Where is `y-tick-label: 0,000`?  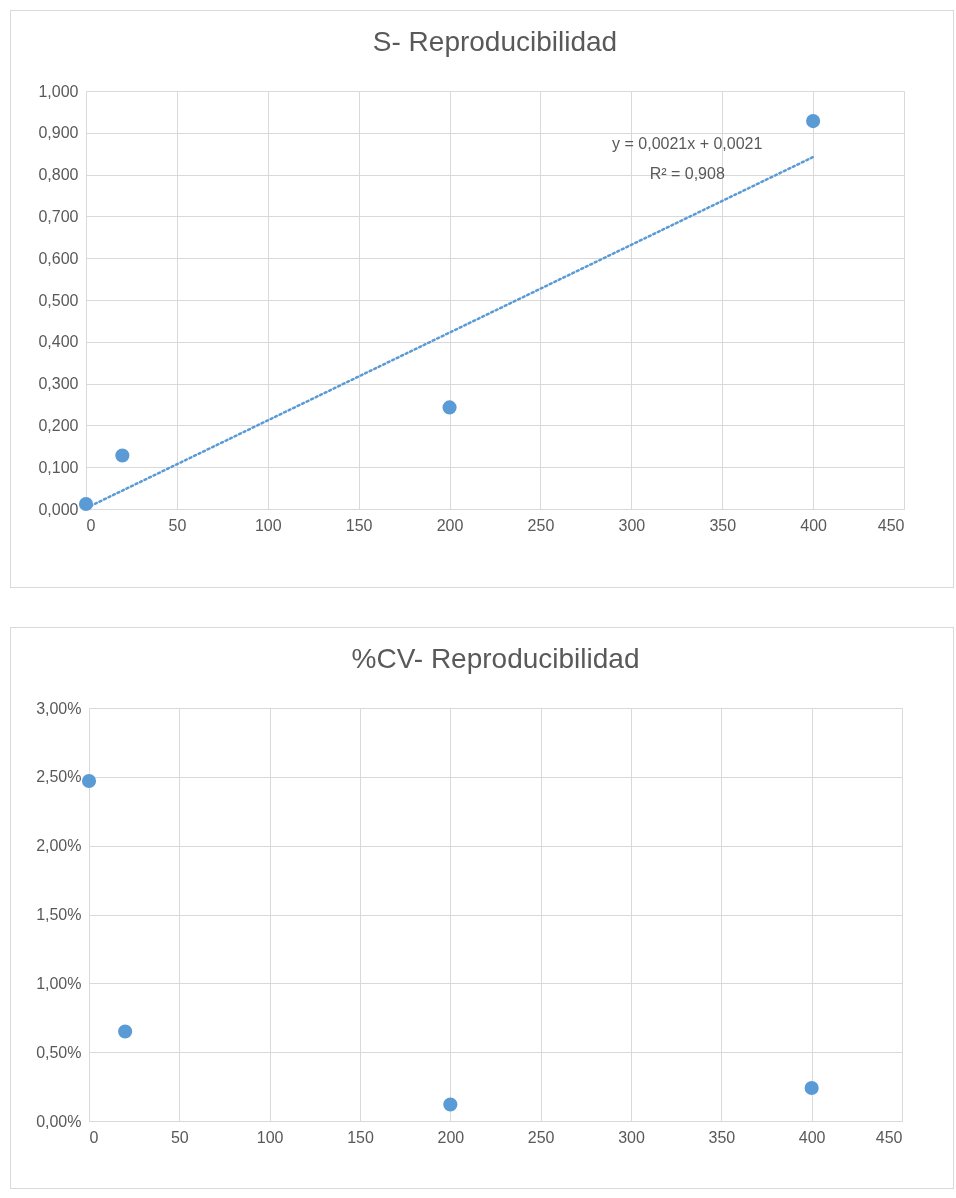
y-tick-label: 0,000 is located at coordinates (58, 509).